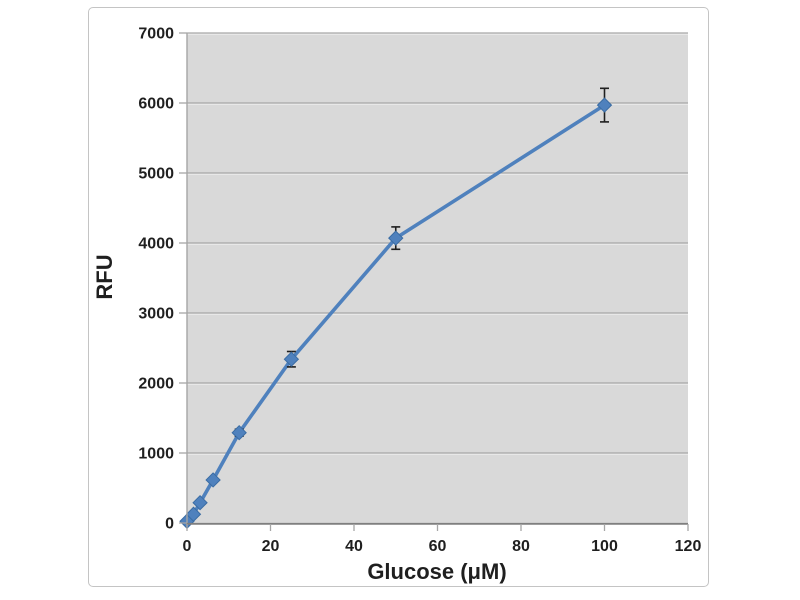 This screenshot has width=800, height=600. I want to click on y-tick-label: 6000, so click(156, 104).